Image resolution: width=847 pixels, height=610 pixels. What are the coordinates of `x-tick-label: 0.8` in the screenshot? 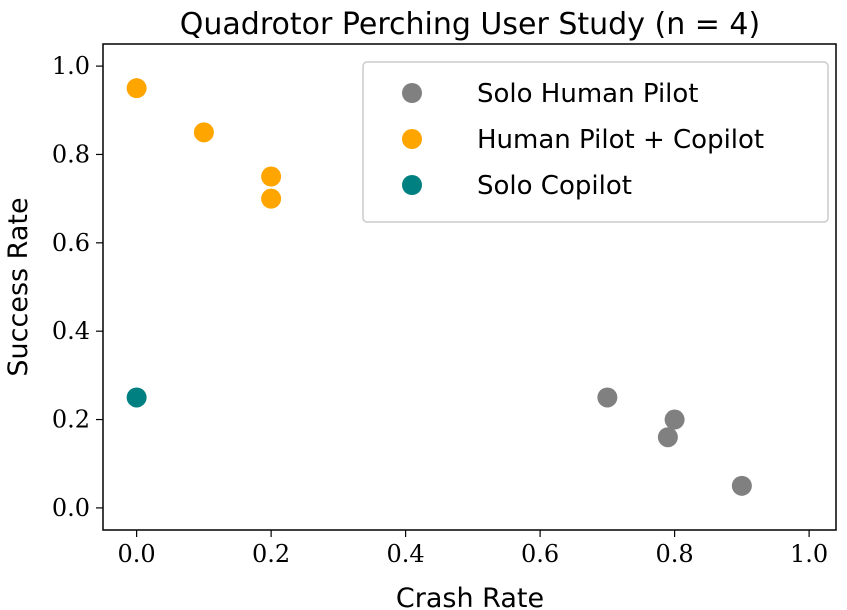 It's located at (675, 554).